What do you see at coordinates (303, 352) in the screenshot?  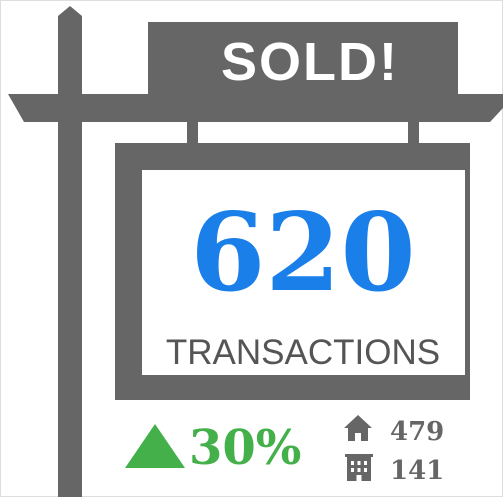 I see `transaction-label: TRANSACTIONS` at bounding box center [303, 352].